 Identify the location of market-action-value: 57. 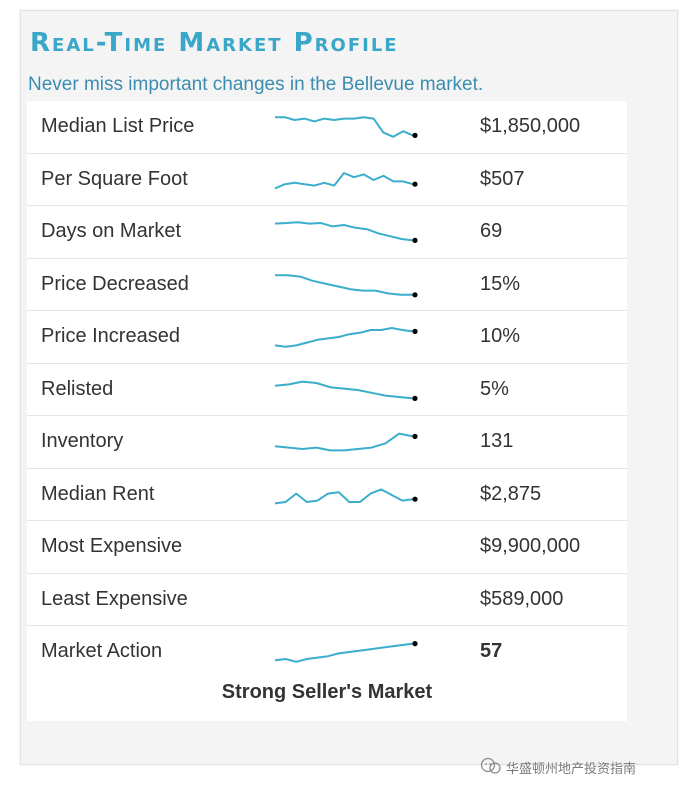
(491, 651).